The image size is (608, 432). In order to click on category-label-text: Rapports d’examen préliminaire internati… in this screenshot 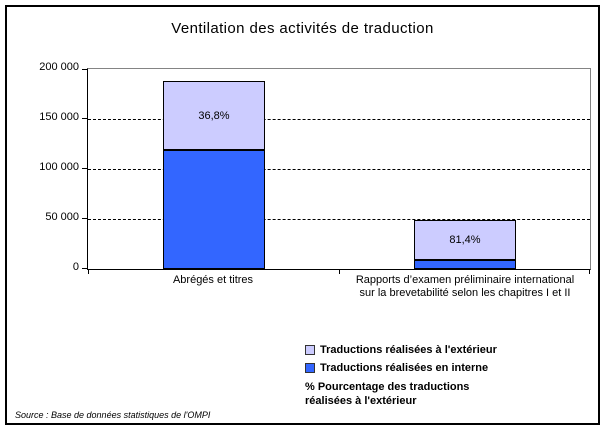, I will do `click(465, 286)`.